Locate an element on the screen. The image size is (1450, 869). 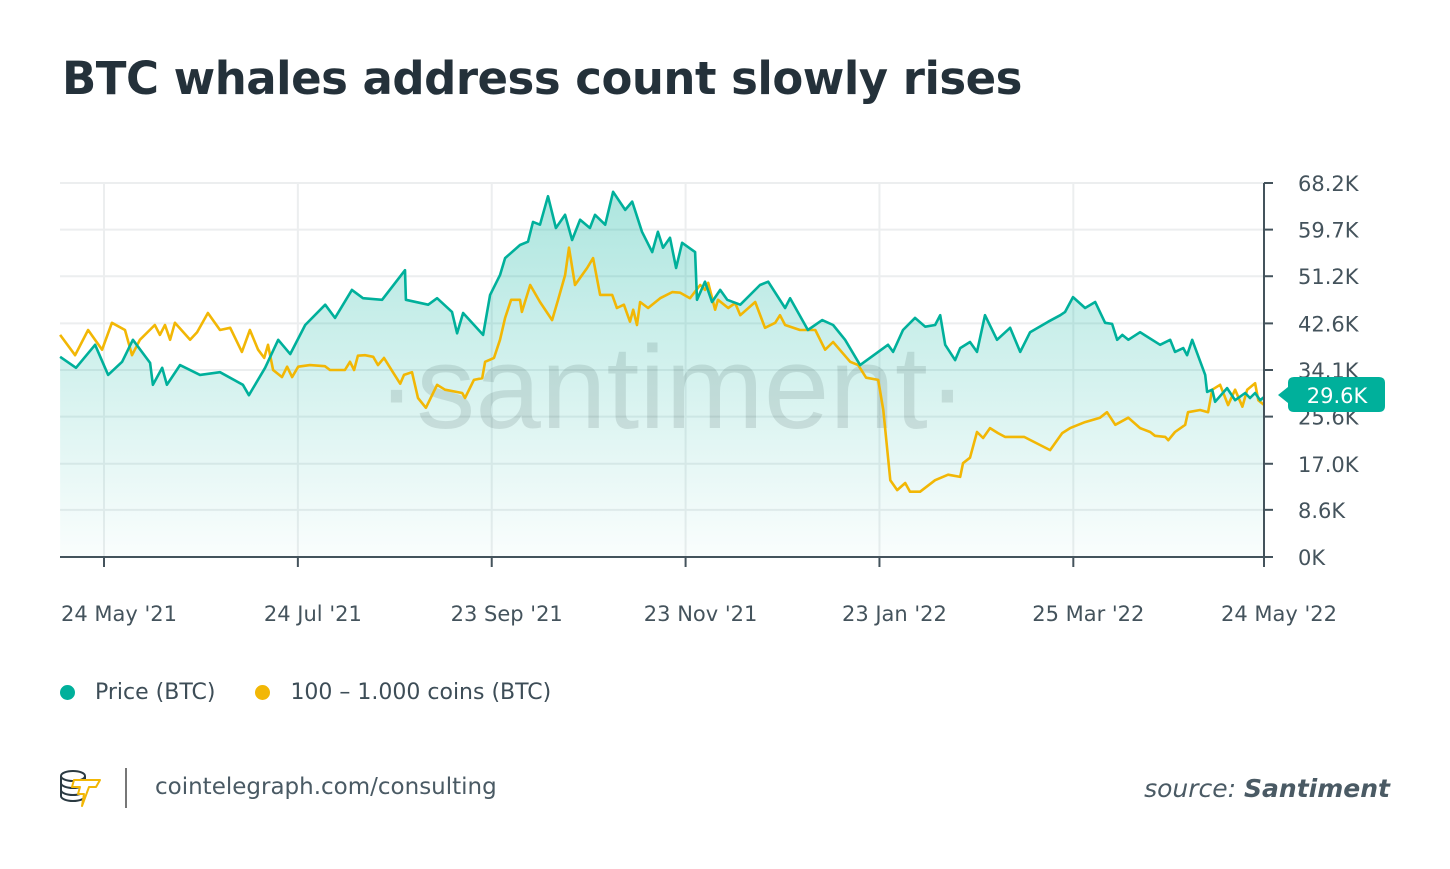
legend-dot-whales is located at coordinates (263, 692).